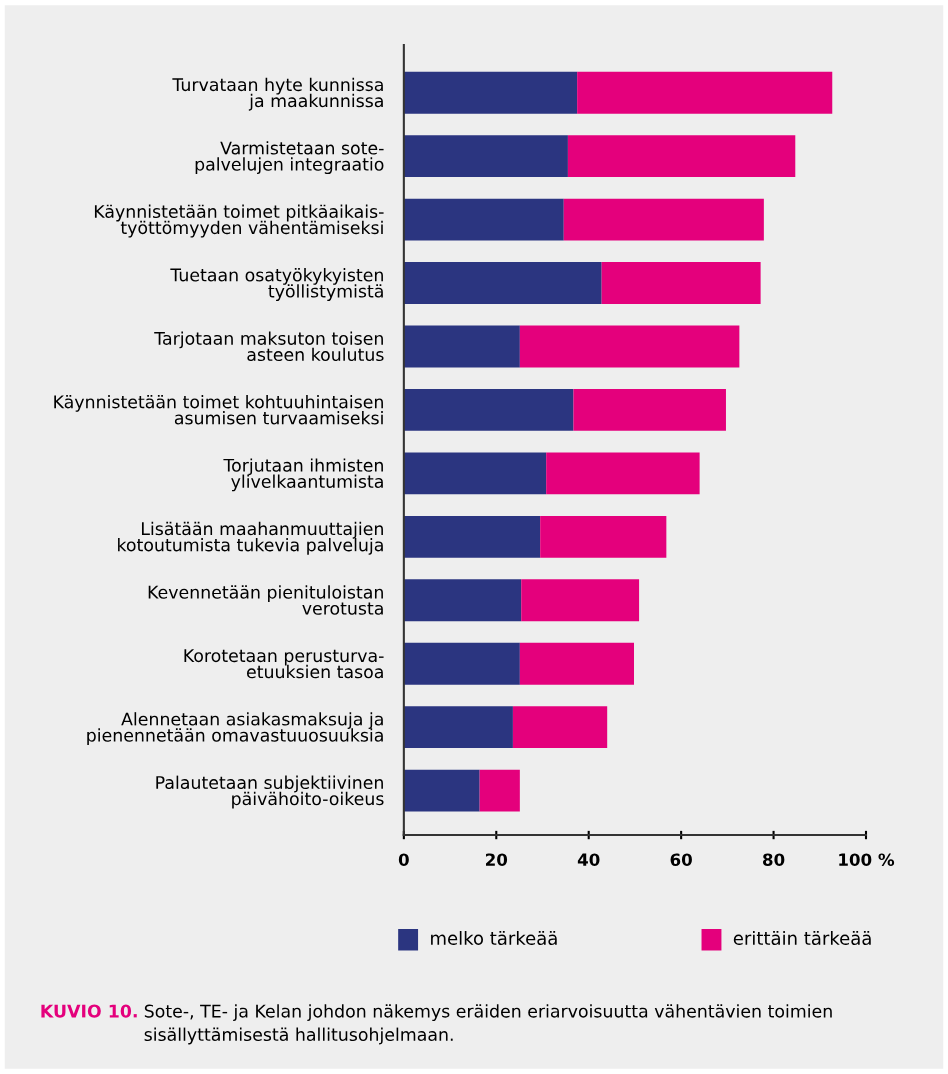  I want to click on y-tick-label: Torjutaan ihmisten ylivelkaantumista, so click(303, 475).